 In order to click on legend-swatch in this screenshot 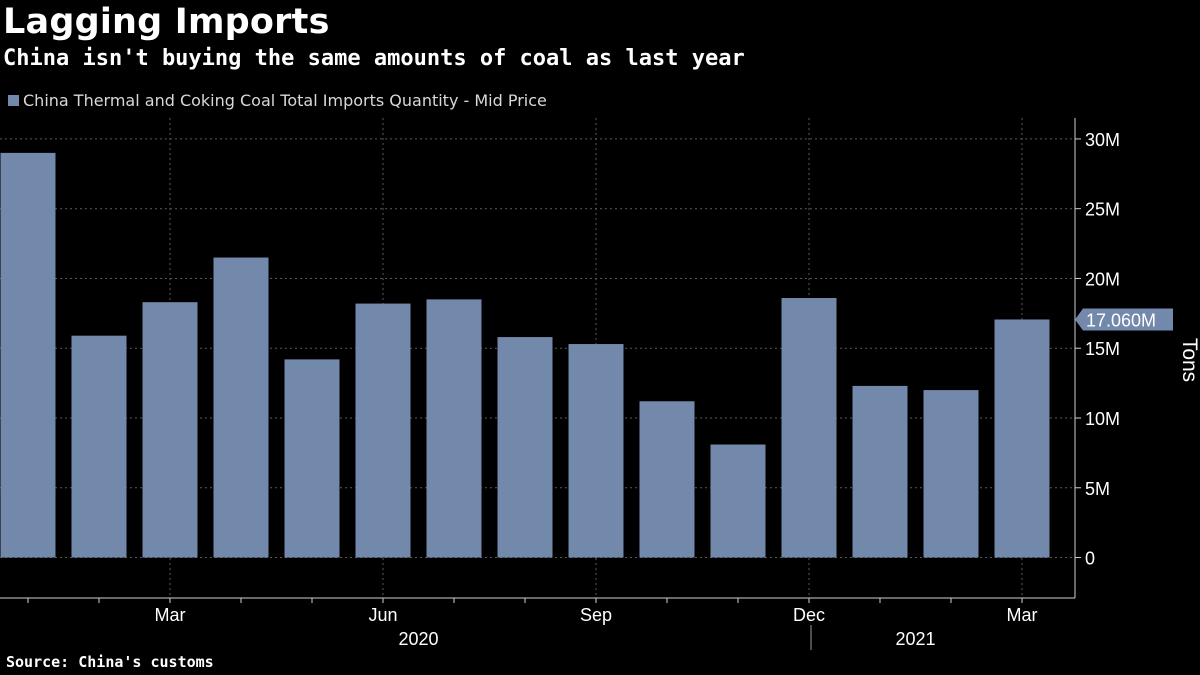, I will do `click(13, 100)`.